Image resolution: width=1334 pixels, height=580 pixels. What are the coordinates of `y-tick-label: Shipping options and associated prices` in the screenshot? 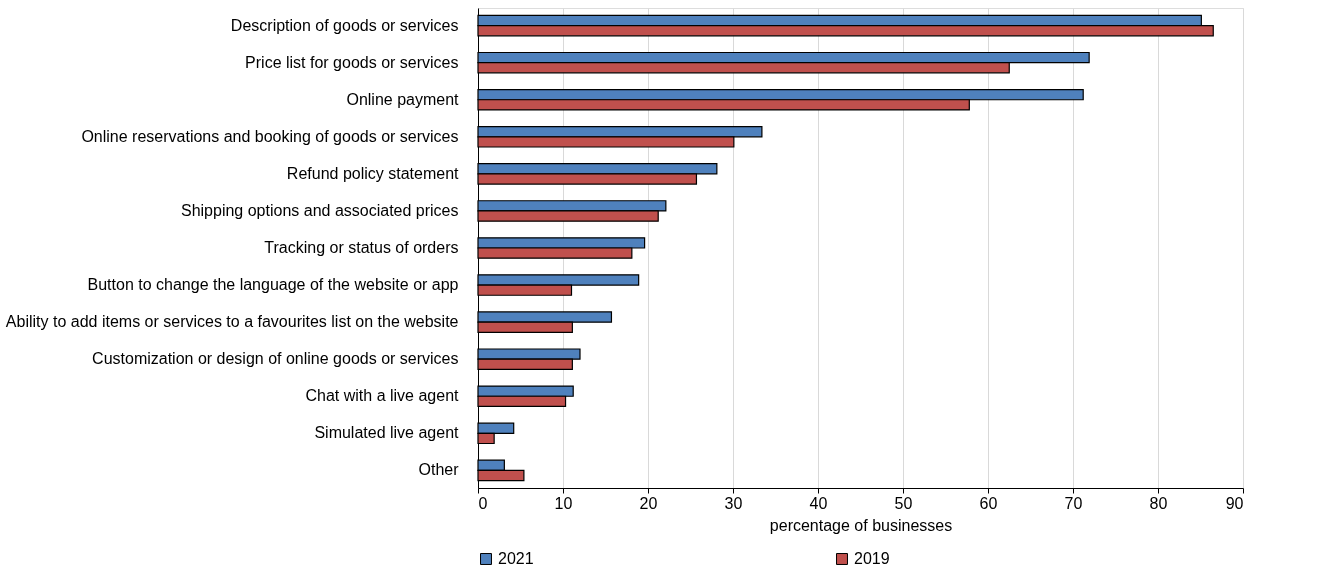 It's located at (319, 210).